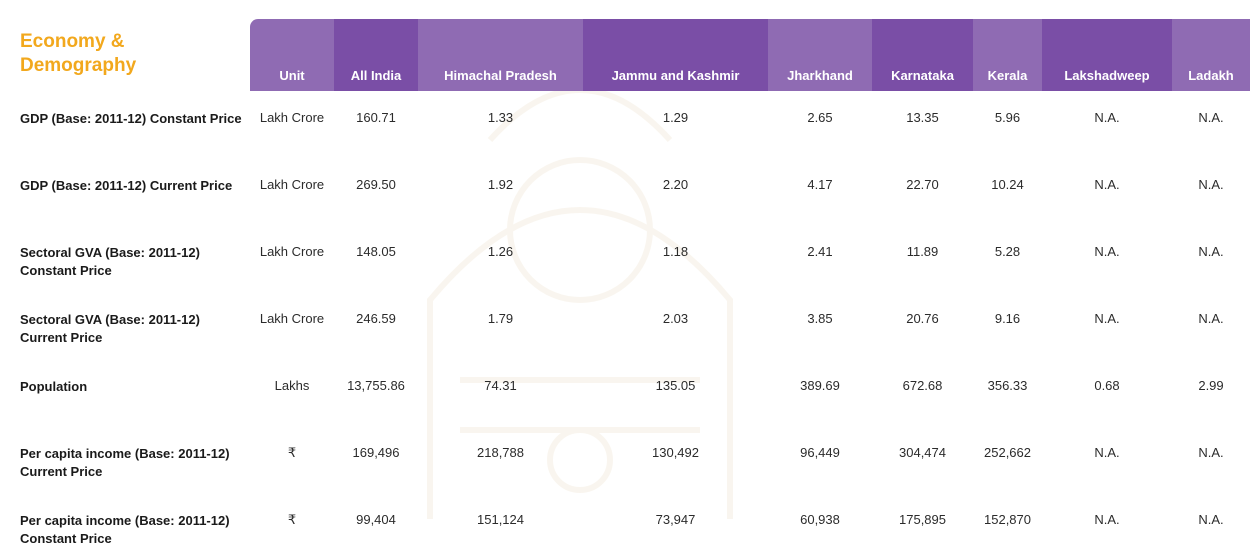 Image resolution: width=1259 pixels, height=560 pixels. What do you see at coordinates (500, 184) in the screenshot?
I see `table-cell: 1.92` at bounding box center [500, 184].